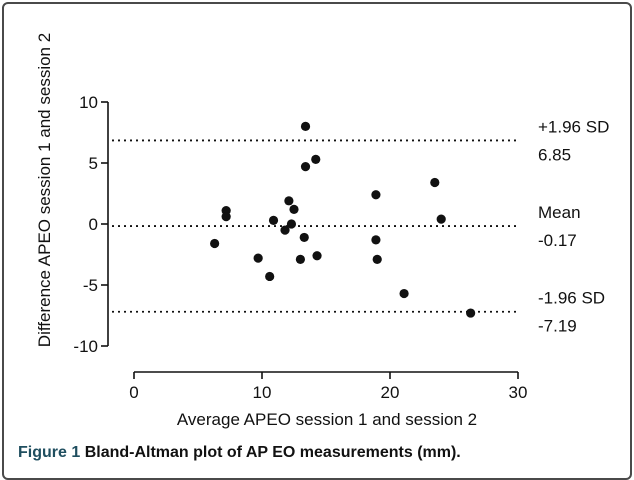  What do you see at coordinates (44, 190) in the screenshot?
I see `y-axis-label: Difference APEO session 1 and session 2` at bounding box center [44, 190].